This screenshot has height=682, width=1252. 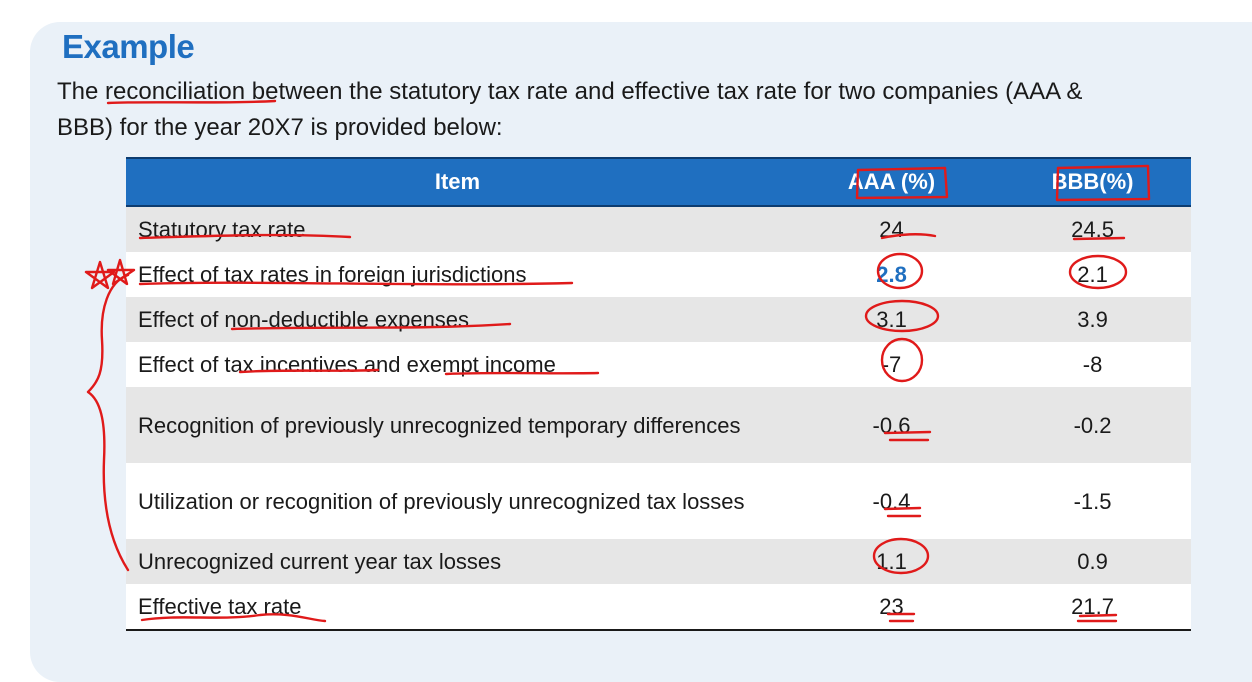 I want to click on row-aaa-value: -0.6, so click(x=891, y=425).